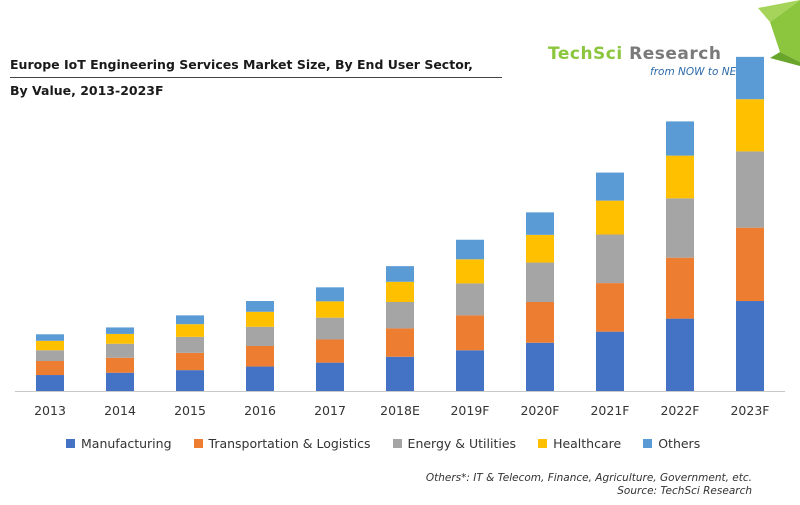 Image resolution: width=800 pixels, height=505 pixels. I want to click on logo-arrow-icon, so click(779, 33).